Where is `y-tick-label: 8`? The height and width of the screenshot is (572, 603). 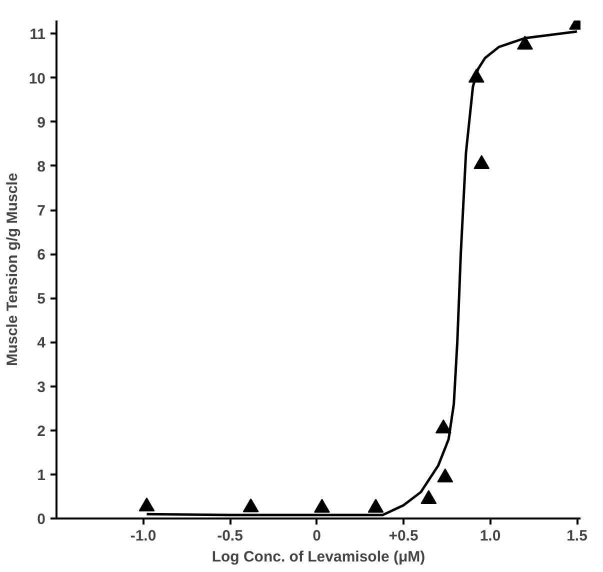
y-tick-label: 8 is located at coordinates (41, 167).